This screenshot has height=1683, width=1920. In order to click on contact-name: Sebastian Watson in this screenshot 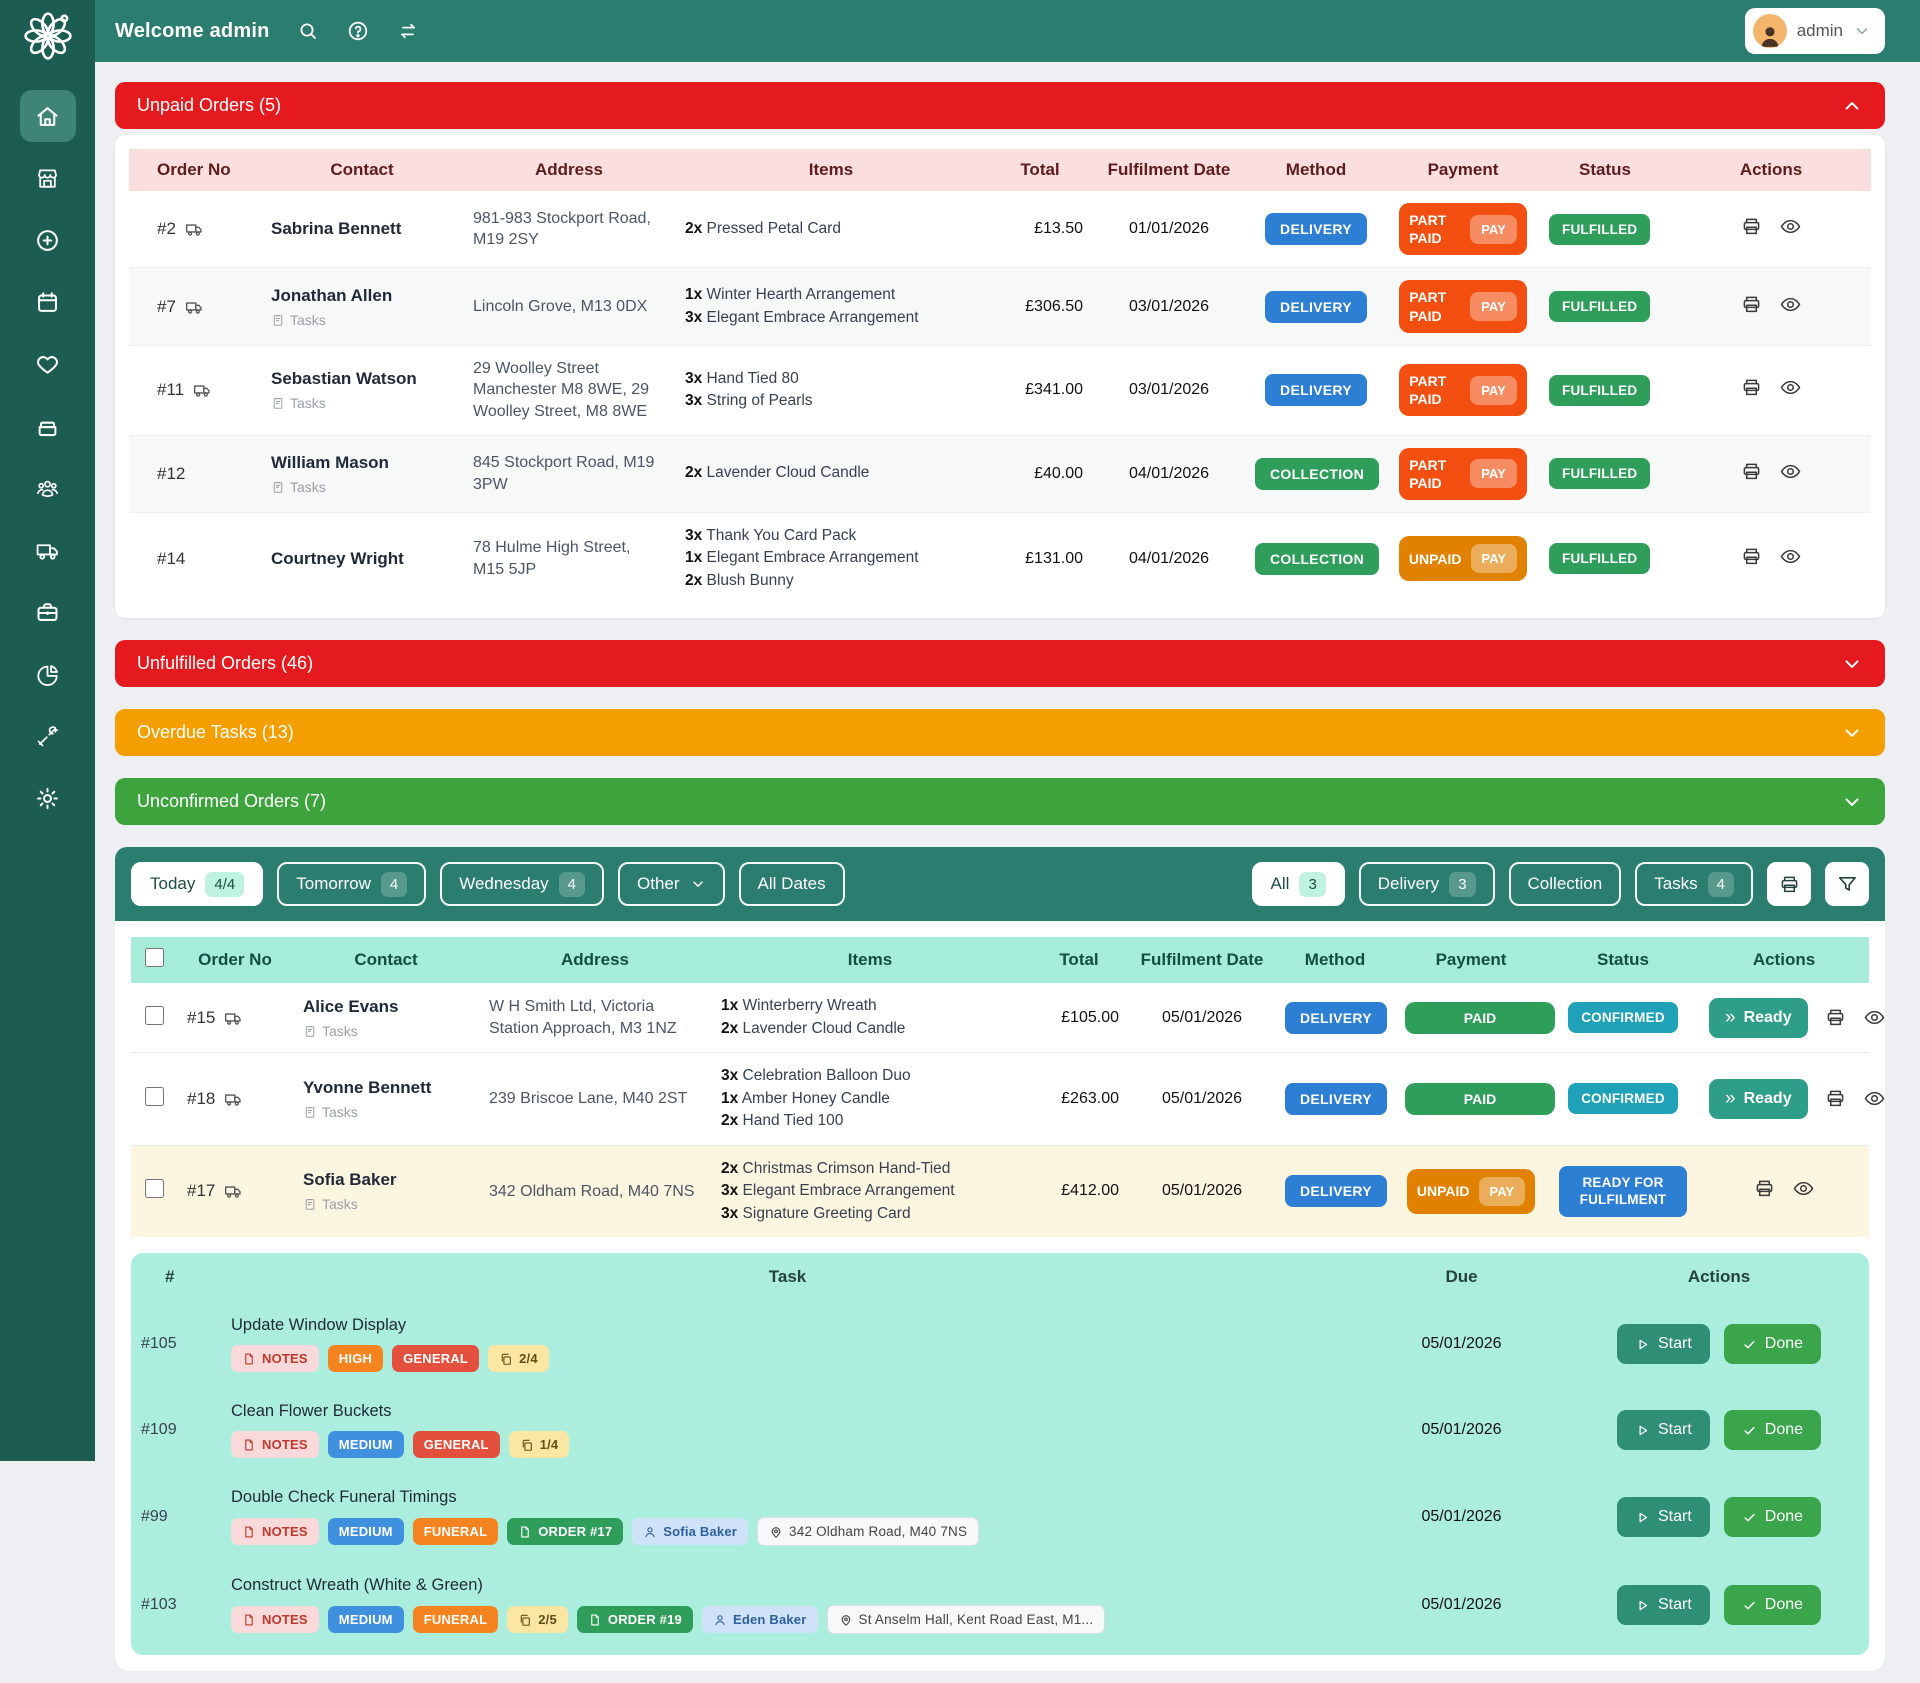, I will do `click(344, 379)`.